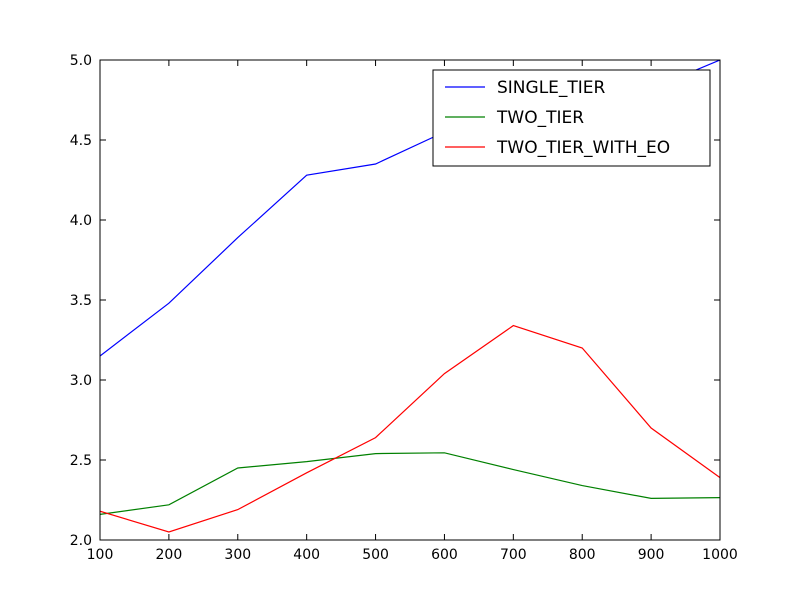  What do you see at coordinates (444, 555) in the screenshot?
I see `x-tick-label: 600` at bounding box center [444, 555].